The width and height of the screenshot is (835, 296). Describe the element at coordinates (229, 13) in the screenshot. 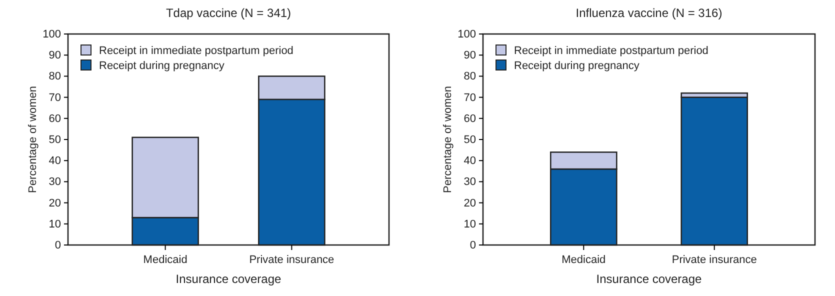

I see `chart-title: Tdap vaccine (N = 341)` at that location.